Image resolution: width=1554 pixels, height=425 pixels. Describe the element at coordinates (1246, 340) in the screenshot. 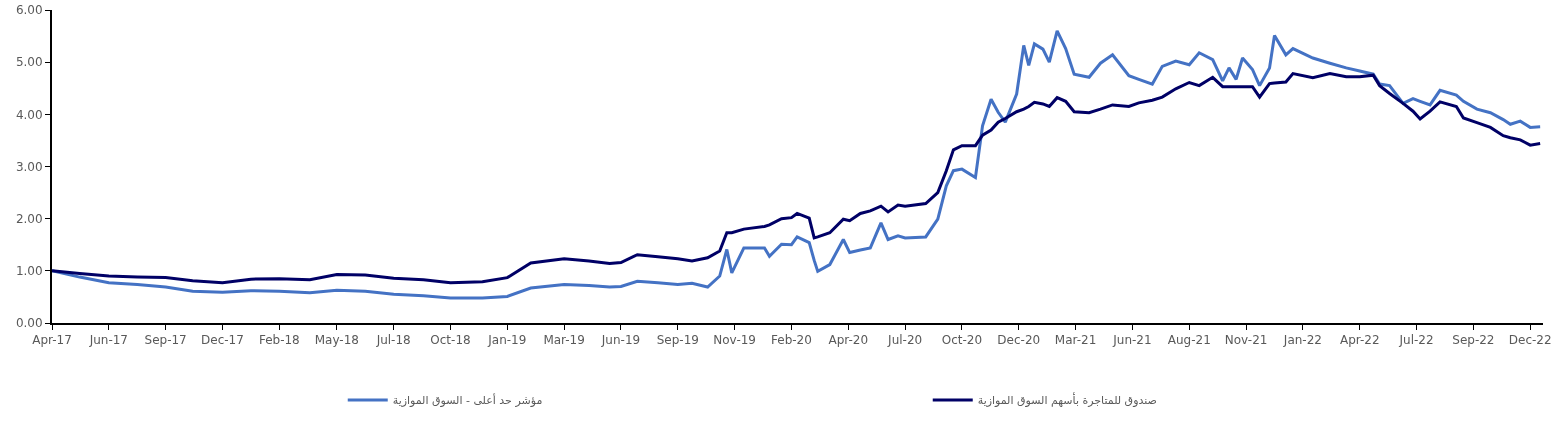

I see `x-tick-label: Nov-21` at that location.